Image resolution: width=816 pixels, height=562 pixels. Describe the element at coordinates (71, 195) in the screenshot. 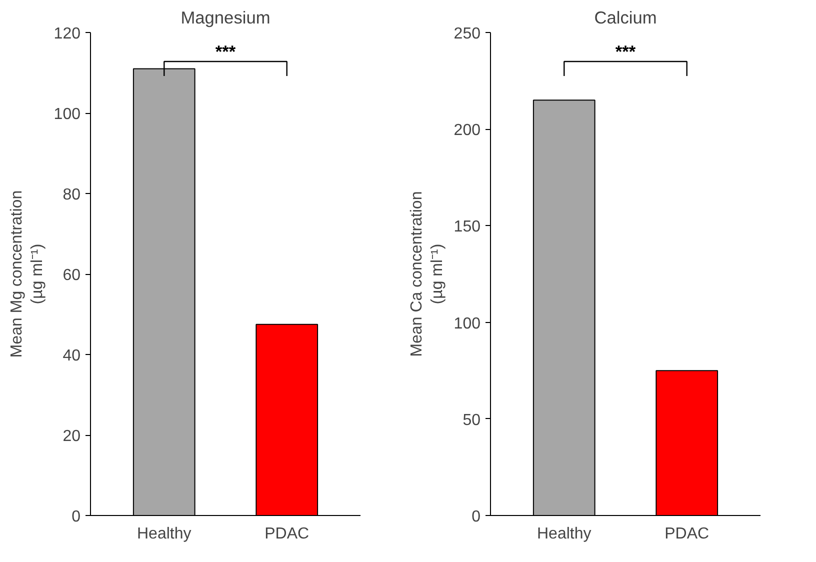

I see `y-tick-label: 80` at that location.